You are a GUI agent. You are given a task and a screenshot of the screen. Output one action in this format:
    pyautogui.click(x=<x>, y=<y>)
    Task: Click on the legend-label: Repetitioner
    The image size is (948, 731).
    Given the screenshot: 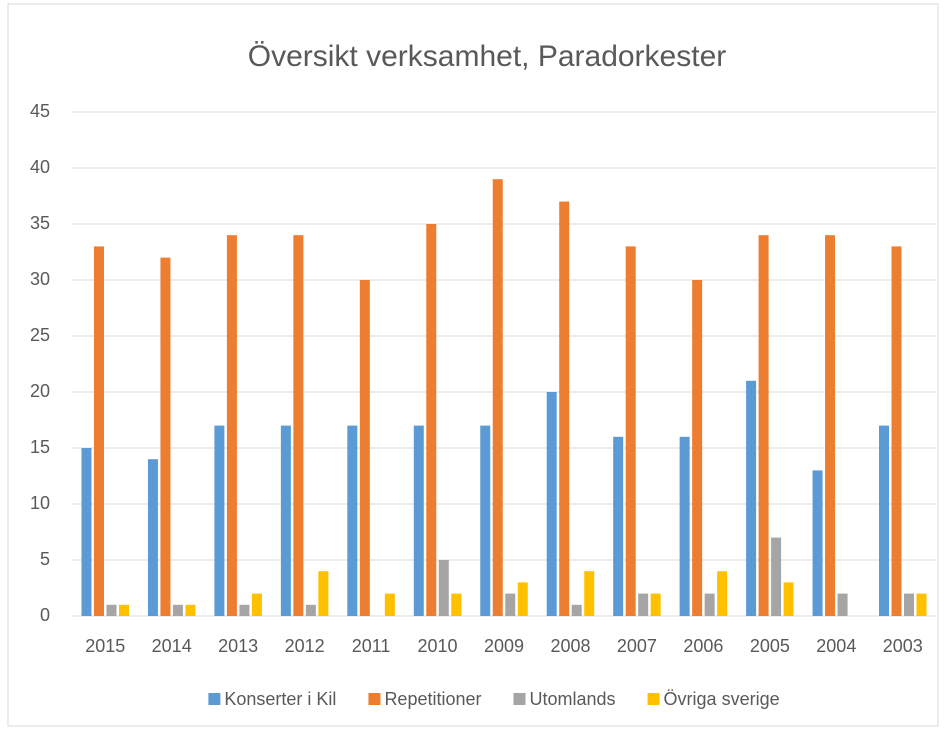 What is the action you would take?
    pyautogui.click(x=432, y=699)
    